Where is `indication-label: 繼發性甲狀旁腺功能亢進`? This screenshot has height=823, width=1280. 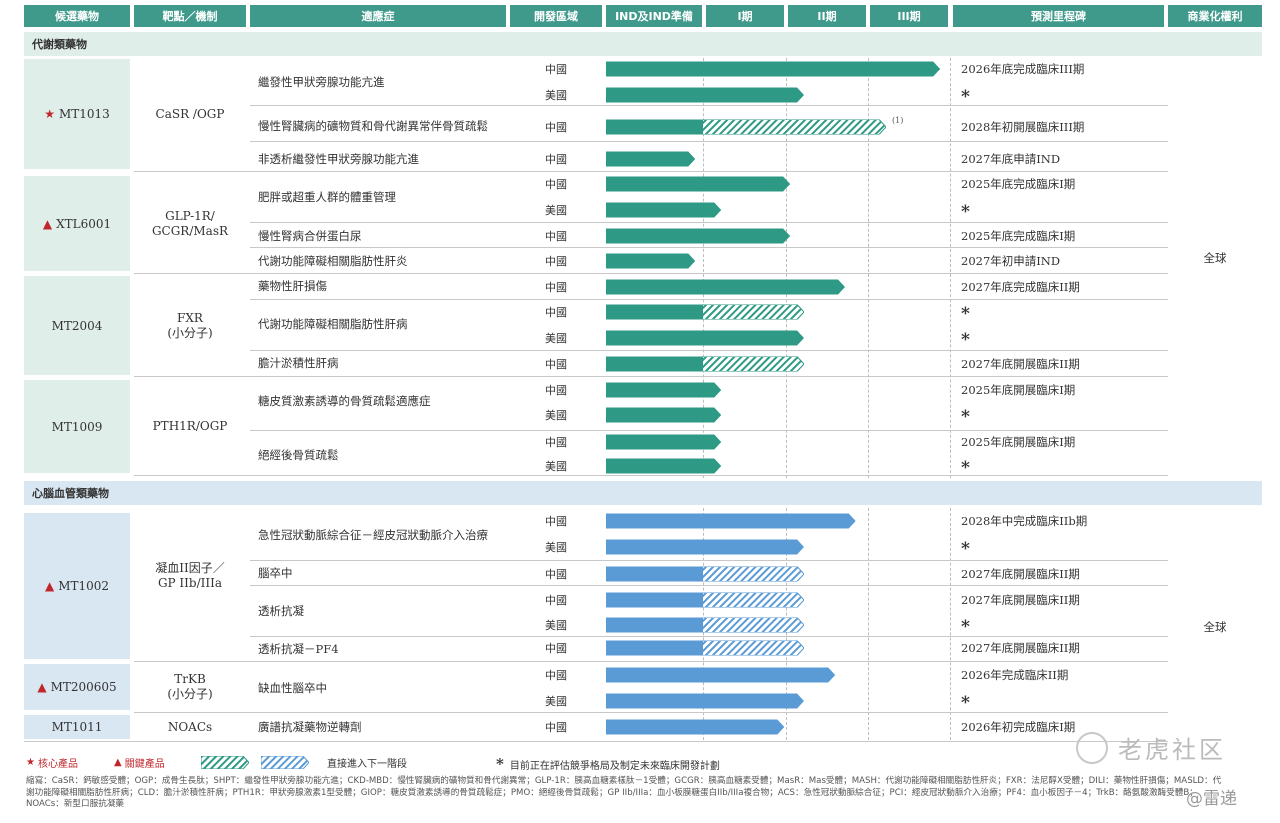 indication-label: 繼發性甲狀旁腺功能亢進 is located at coordinates (321, 82).